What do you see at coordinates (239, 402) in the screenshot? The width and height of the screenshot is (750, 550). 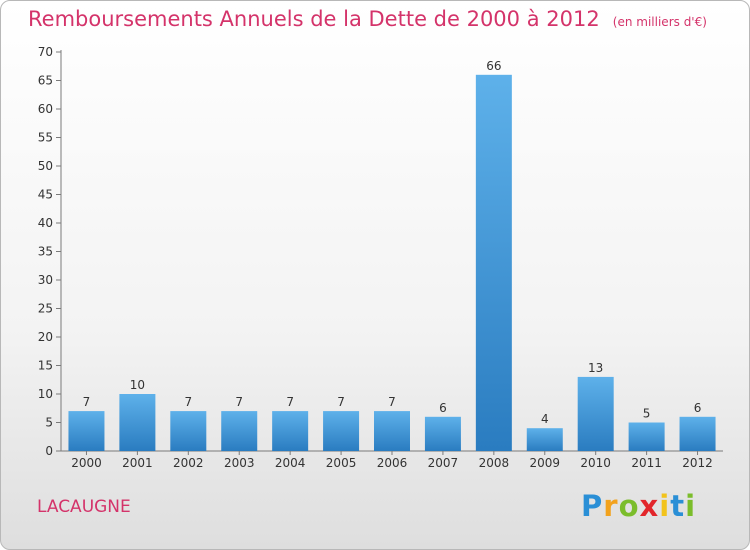 I see `data-label-2003: 7` at bounding box center [239, 402].